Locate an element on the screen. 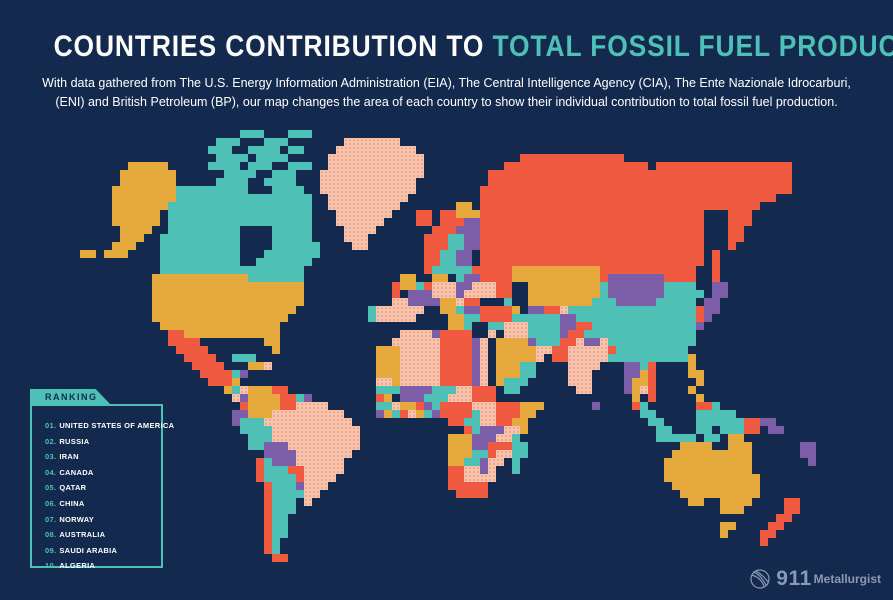  brand-logo: 911 Metallurgist is located at coordinates (814, 579).